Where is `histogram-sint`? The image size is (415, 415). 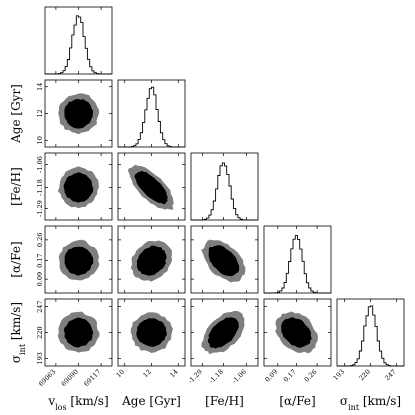 histogram-sint is located at coordinates (370, 336).